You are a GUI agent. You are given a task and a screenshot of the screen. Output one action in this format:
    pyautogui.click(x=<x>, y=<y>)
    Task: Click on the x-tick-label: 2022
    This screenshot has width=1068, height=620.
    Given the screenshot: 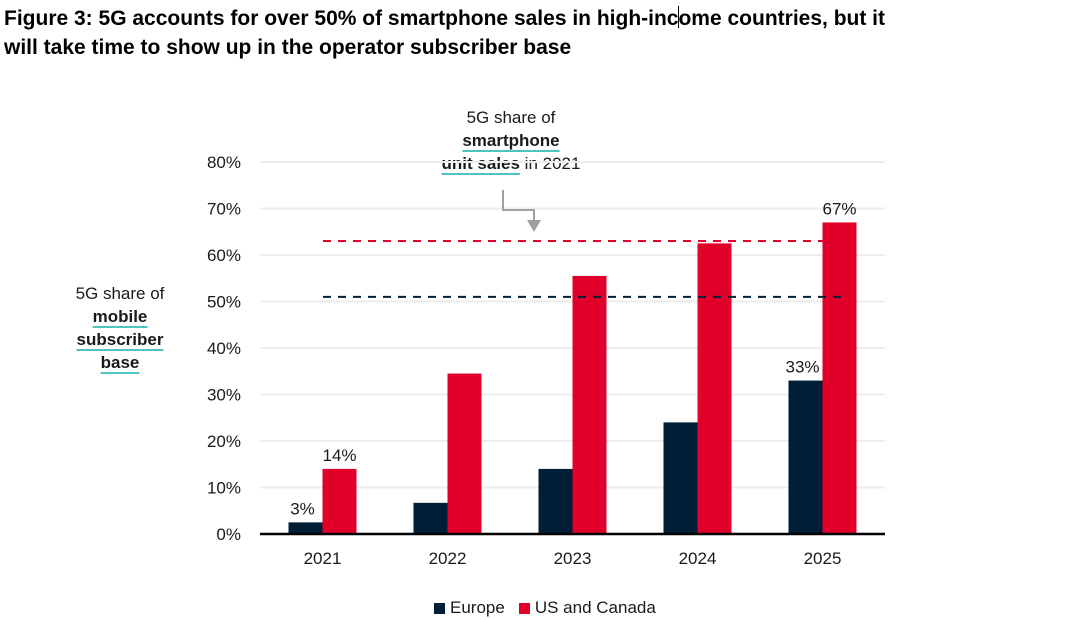 What is the action you would take?
    pyautogui.click(x=448, y=558)
    